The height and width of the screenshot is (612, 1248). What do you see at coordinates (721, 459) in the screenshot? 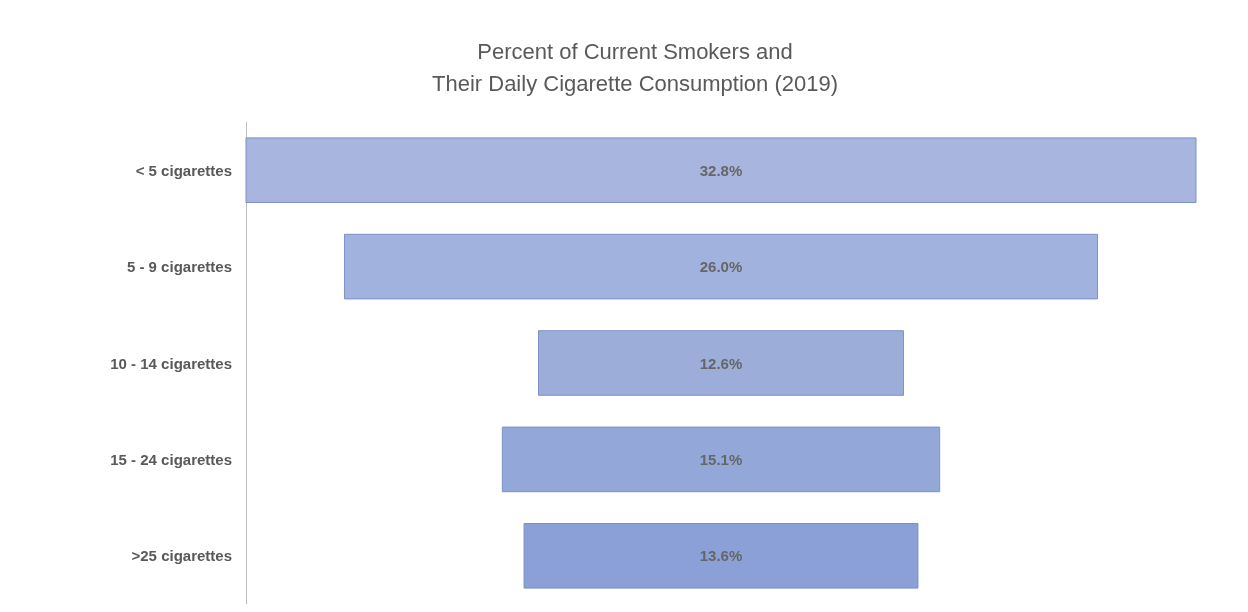
I see `data-label: 15.1%` at bounding box center [721, 459].